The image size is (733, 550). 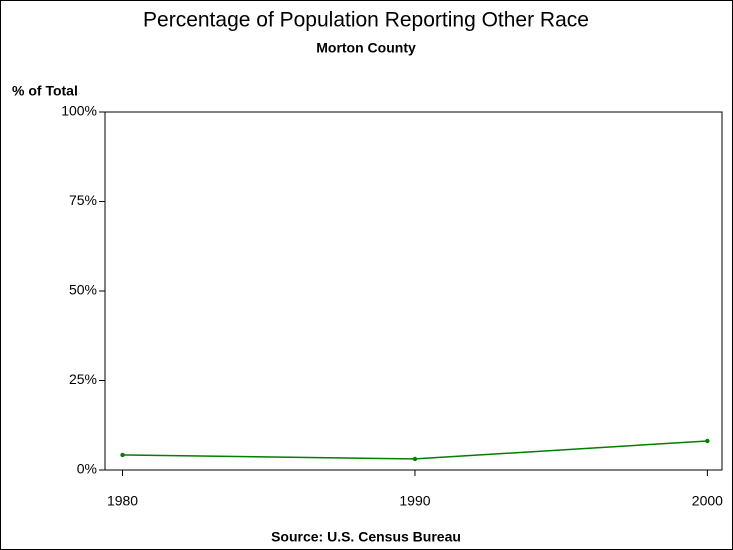 I want to click on y-tick-label: 0%, so click(x=87, y=469).